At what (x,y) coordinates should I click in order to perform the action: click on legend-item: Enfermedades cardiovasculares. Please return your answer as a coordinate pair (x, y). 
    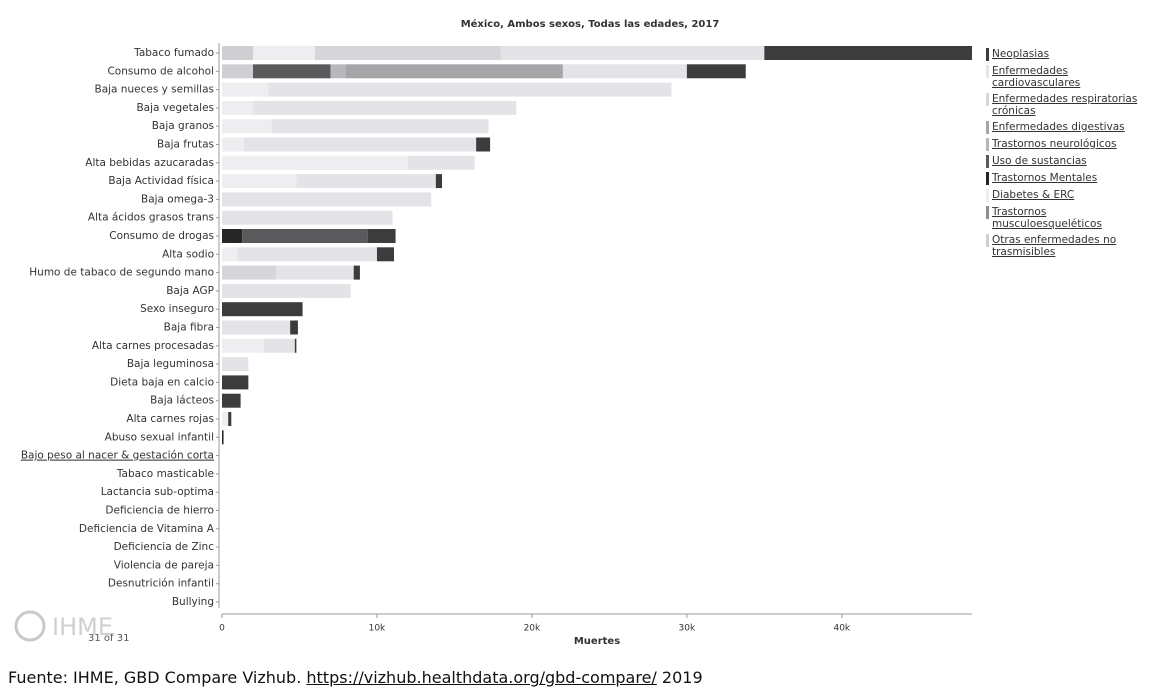
    Looking at the image, I should click on (1066, 77).